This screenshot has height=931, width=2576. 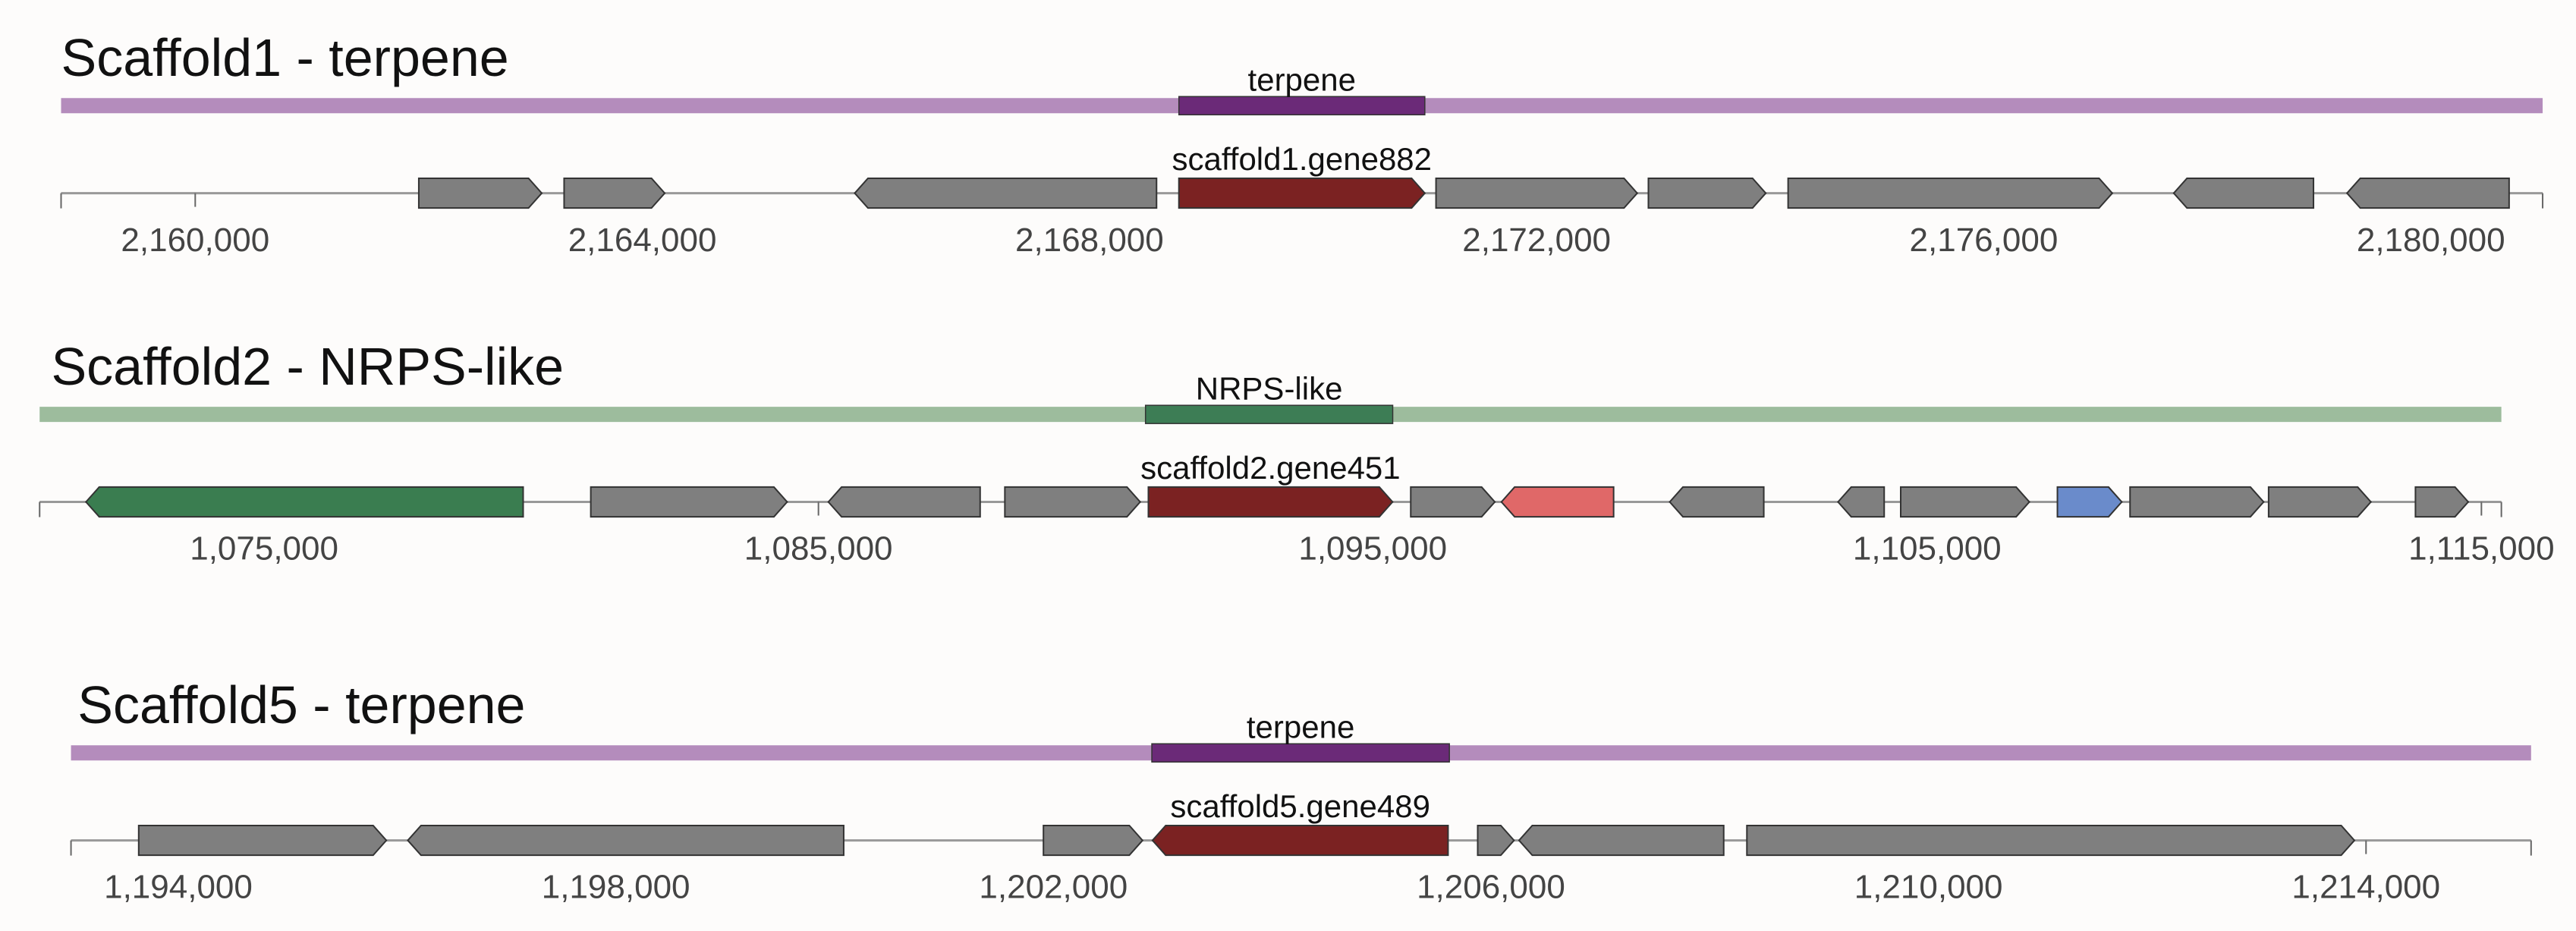 What do you see at coordinates (1302, 159) in the screenshot?
I see `gene-label: scaffold1.gene882` at bounding box center [1302, 159].